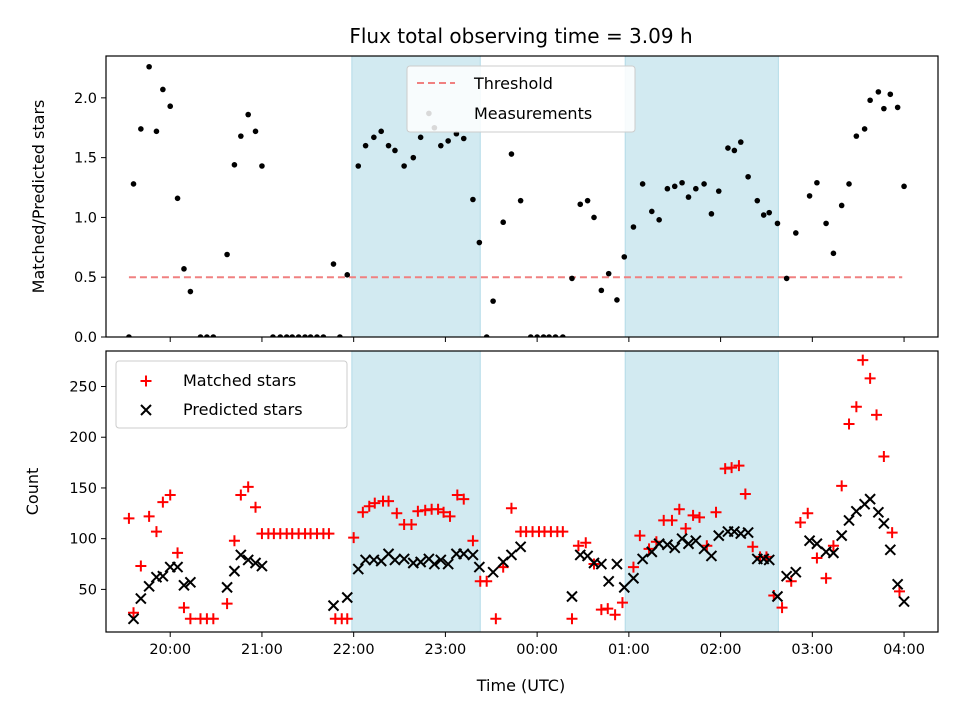  Describe the element at coordinates (436, 113) in the screenshot. I see `legend-measurement-swatch` at that location.